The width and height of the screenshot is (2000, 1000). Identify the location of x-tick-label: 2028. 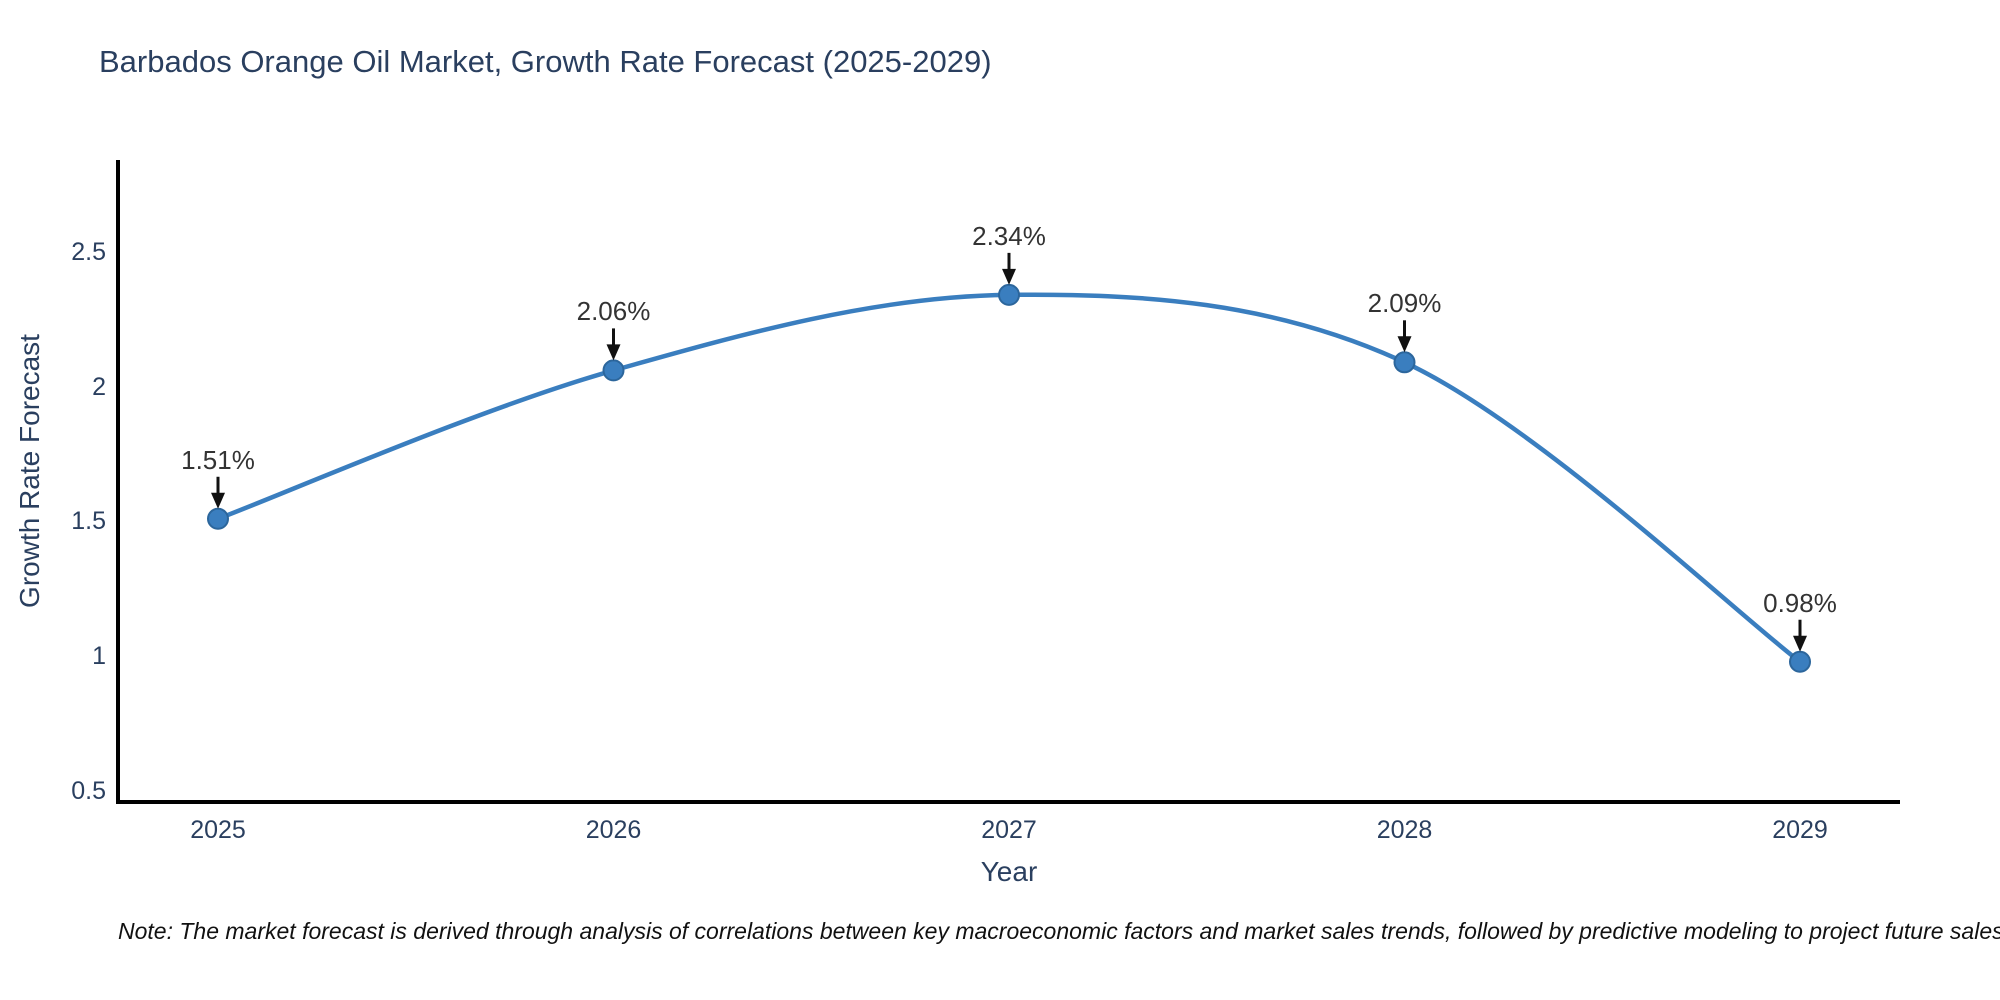
(1404, 830).